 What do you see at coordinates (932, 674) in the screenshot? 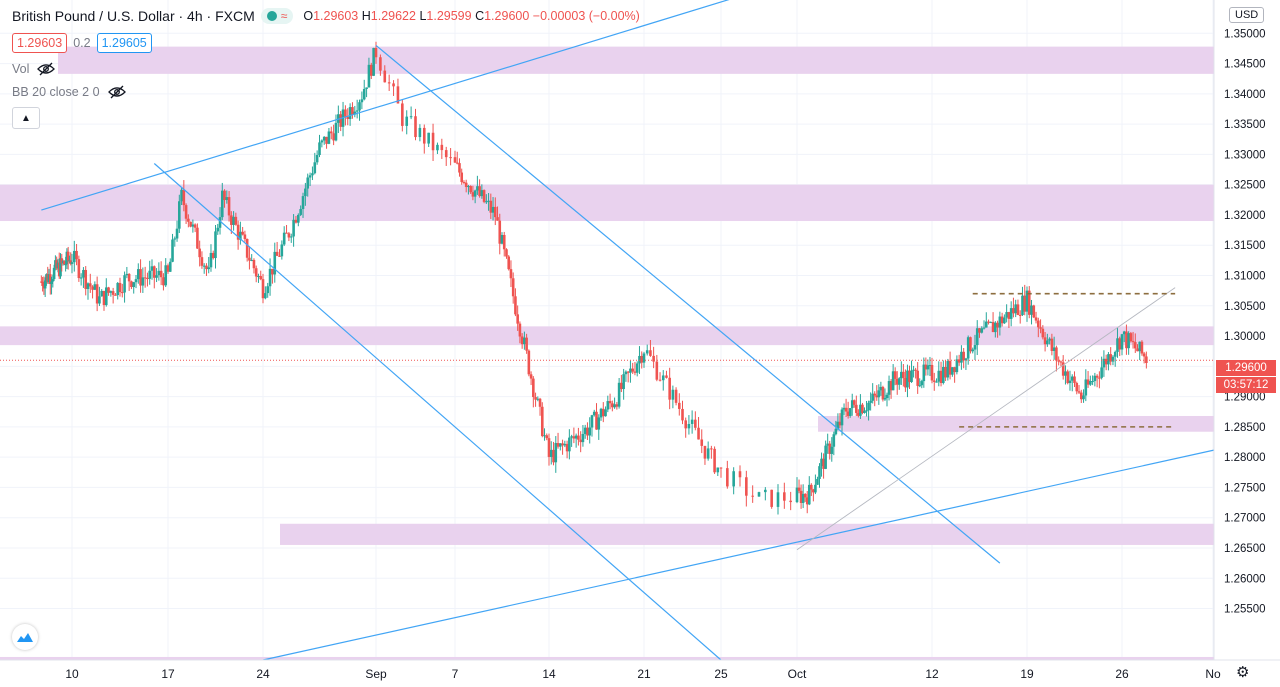
I see `time-tick-label: 12` at bounding box center [932, 674].